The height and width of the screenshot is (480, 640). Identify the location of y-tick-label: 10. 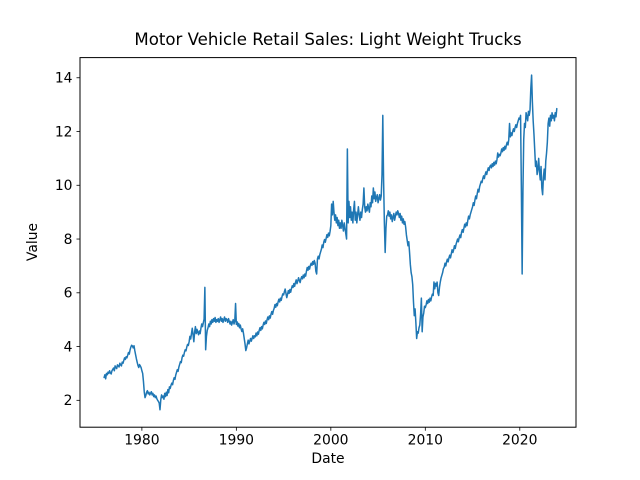
(64, 186).